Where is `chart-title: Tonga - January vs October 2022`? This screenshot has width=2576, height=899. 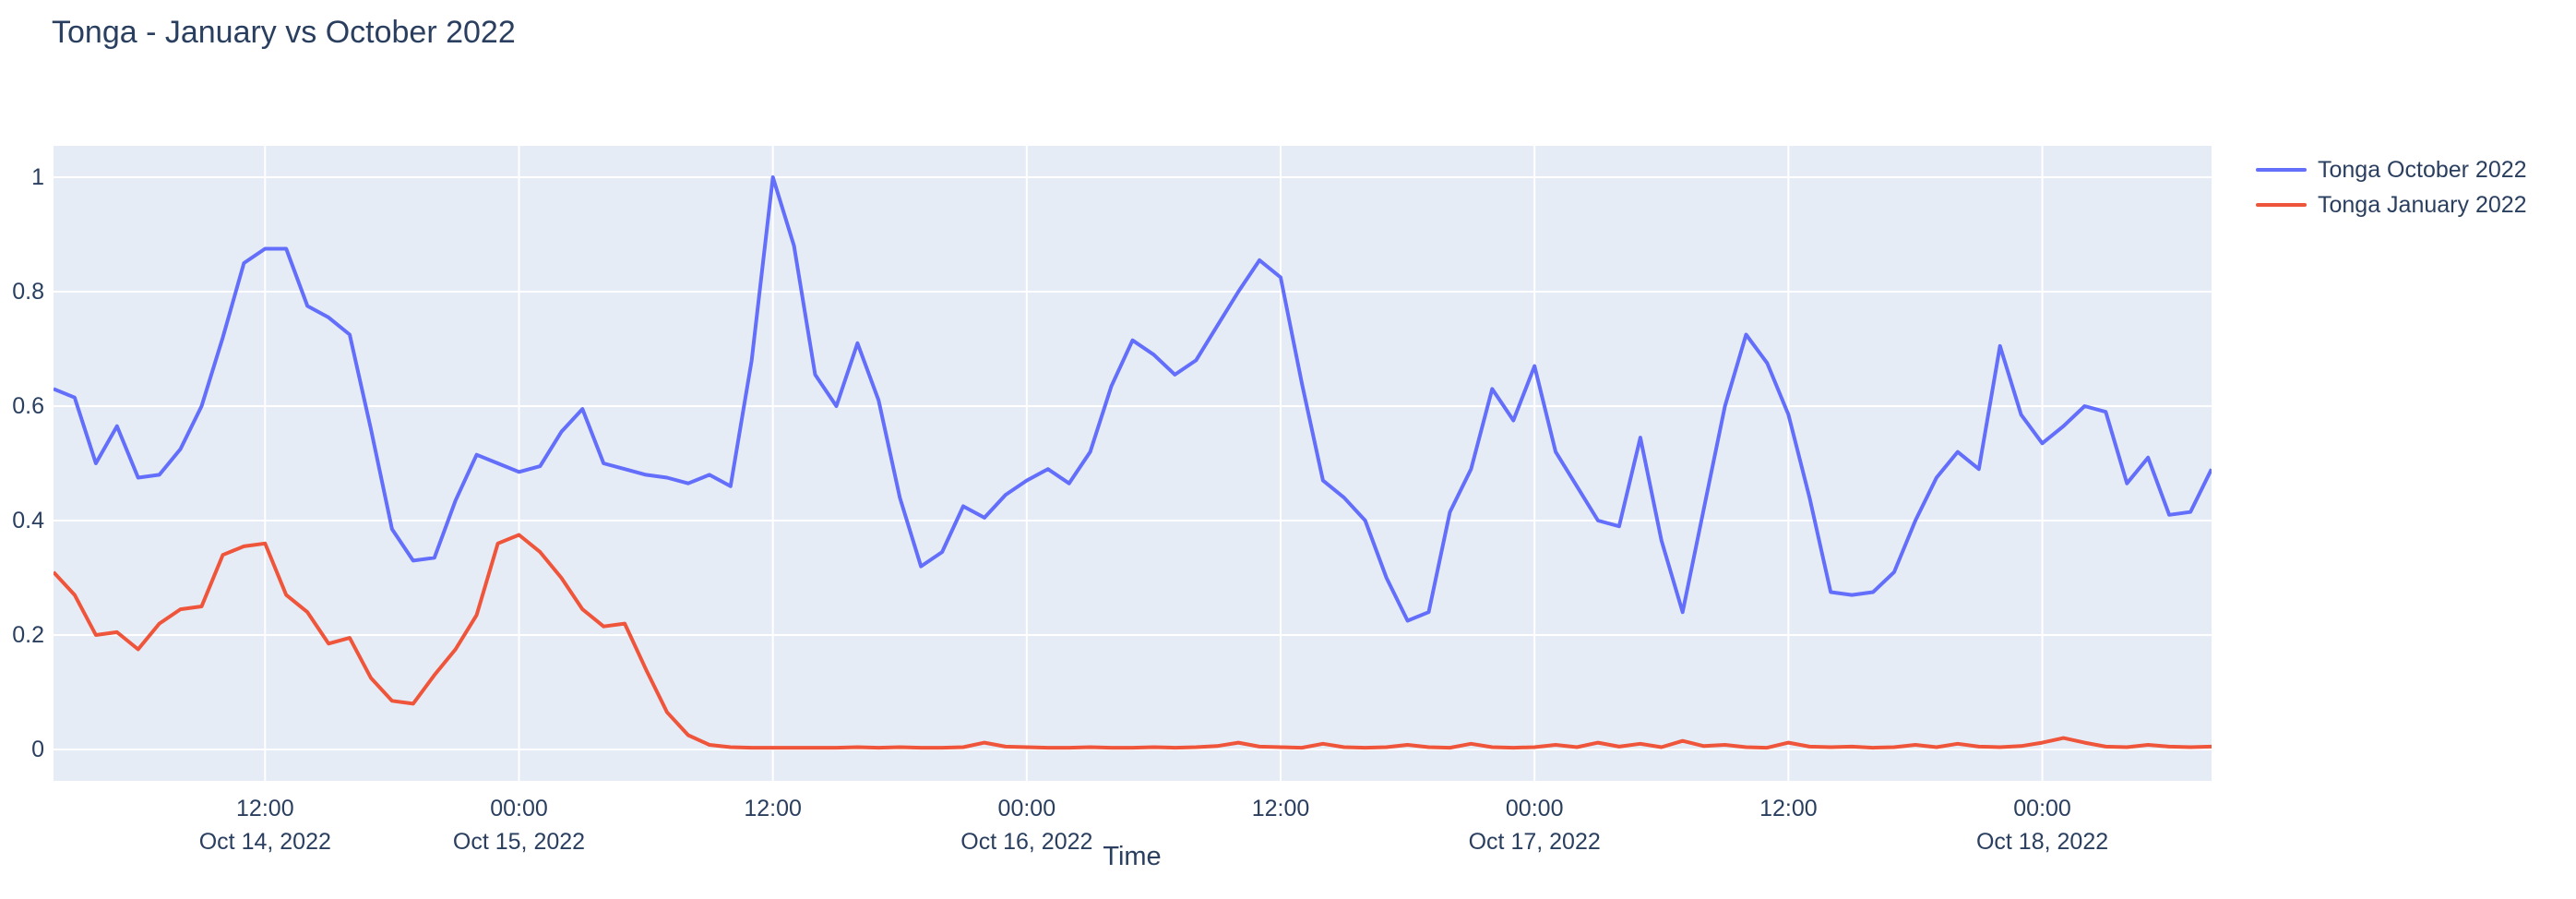
chart-title: Tonga - January vs October 2022 is located at coordinates (284, 32).